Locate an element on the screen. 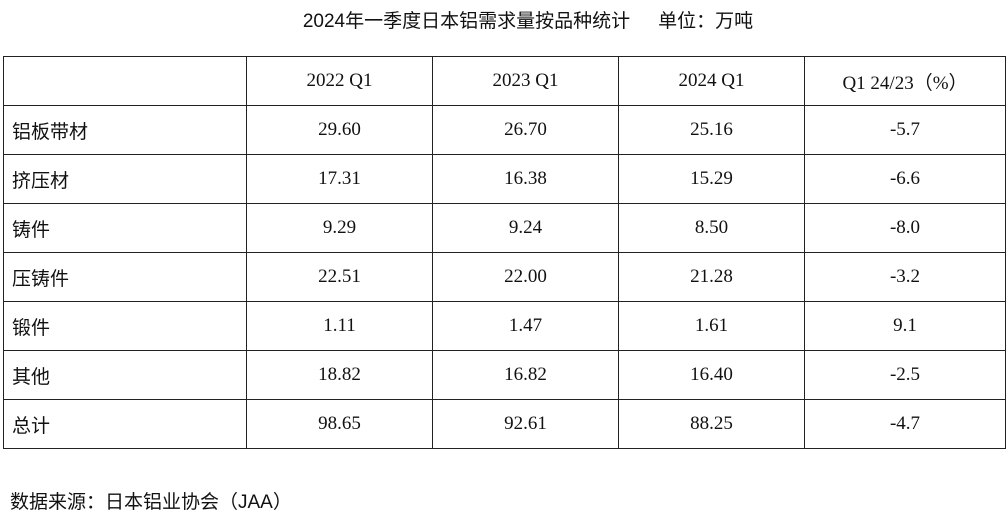 Image resolution: width=1008 pixels, height=517 pixels. table-row: 压铸件 22.51 22.00 21.28 -3.2 is located at coordinates (504, 277).